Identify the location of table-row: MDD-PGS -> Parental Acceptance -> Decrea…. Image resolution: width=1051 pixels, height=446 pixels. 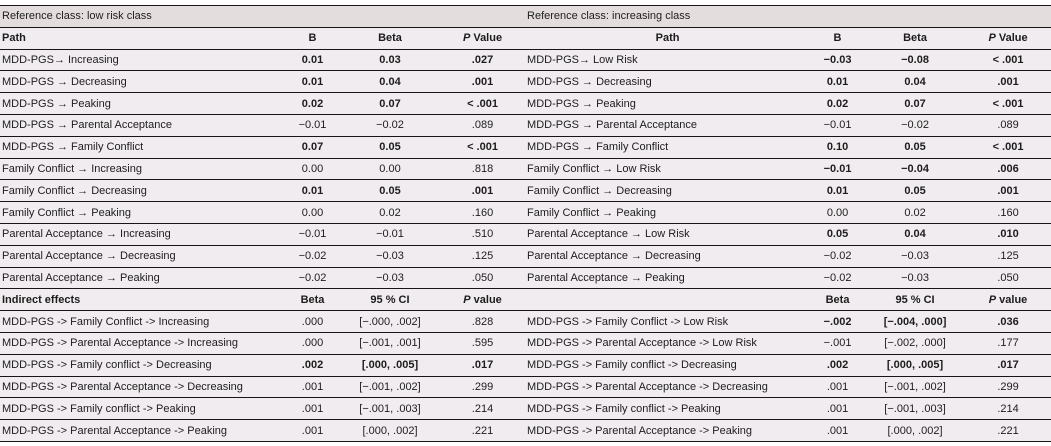
(525, 387).